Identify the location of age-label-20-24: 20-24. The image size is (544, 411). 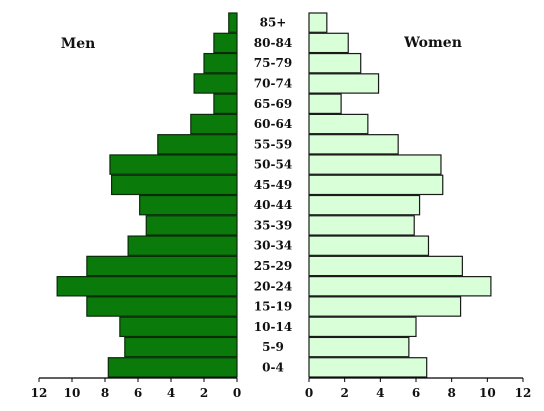
(273, 286).